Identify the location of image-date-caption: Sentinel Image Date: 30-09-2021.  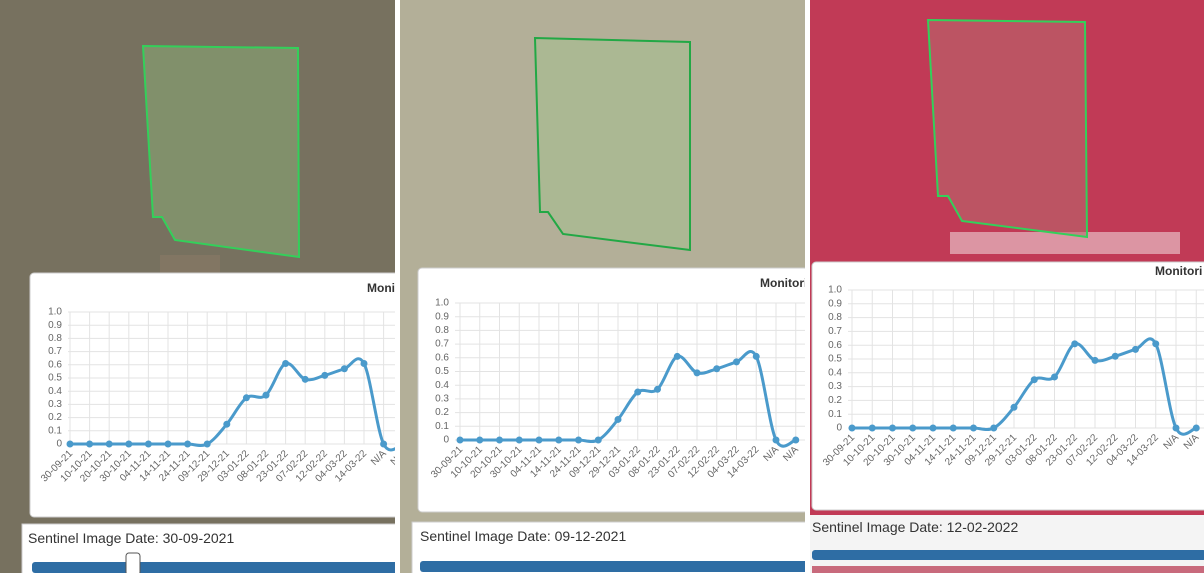
(131, 538).